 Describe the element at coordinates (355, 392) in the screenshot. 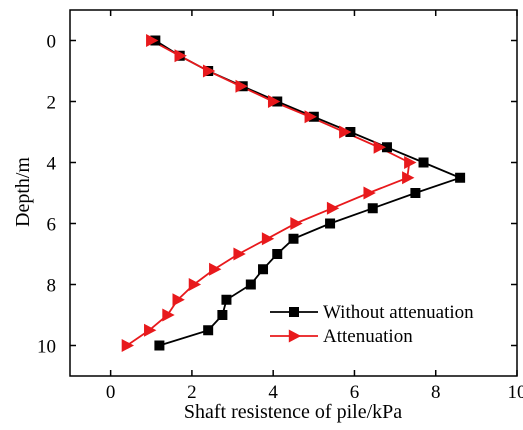

I see `x-tick-label: 6` at that location.